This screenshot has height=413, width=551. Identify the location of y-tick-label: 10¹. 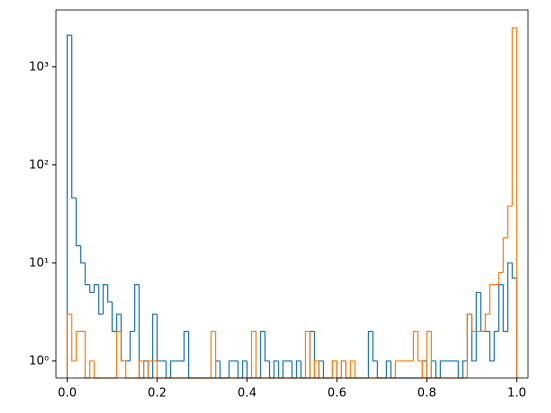
(39, 262).